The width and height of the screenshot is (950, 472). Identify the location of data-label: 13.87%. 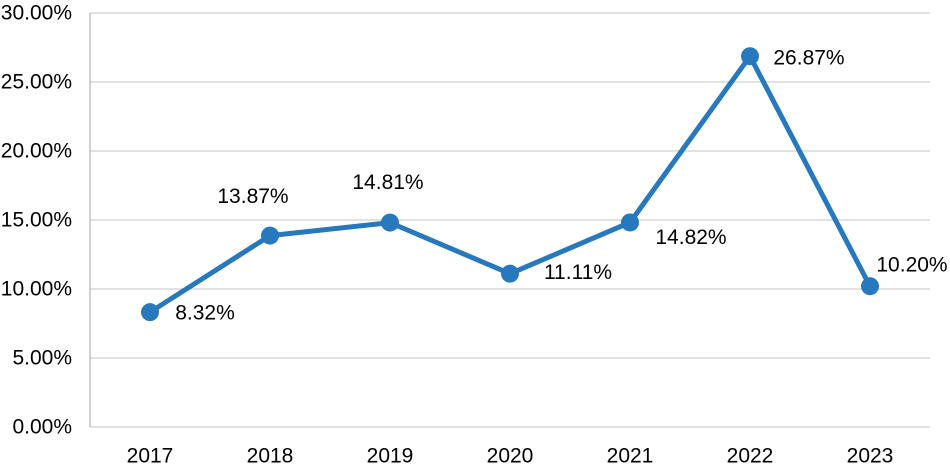
(252, 196).